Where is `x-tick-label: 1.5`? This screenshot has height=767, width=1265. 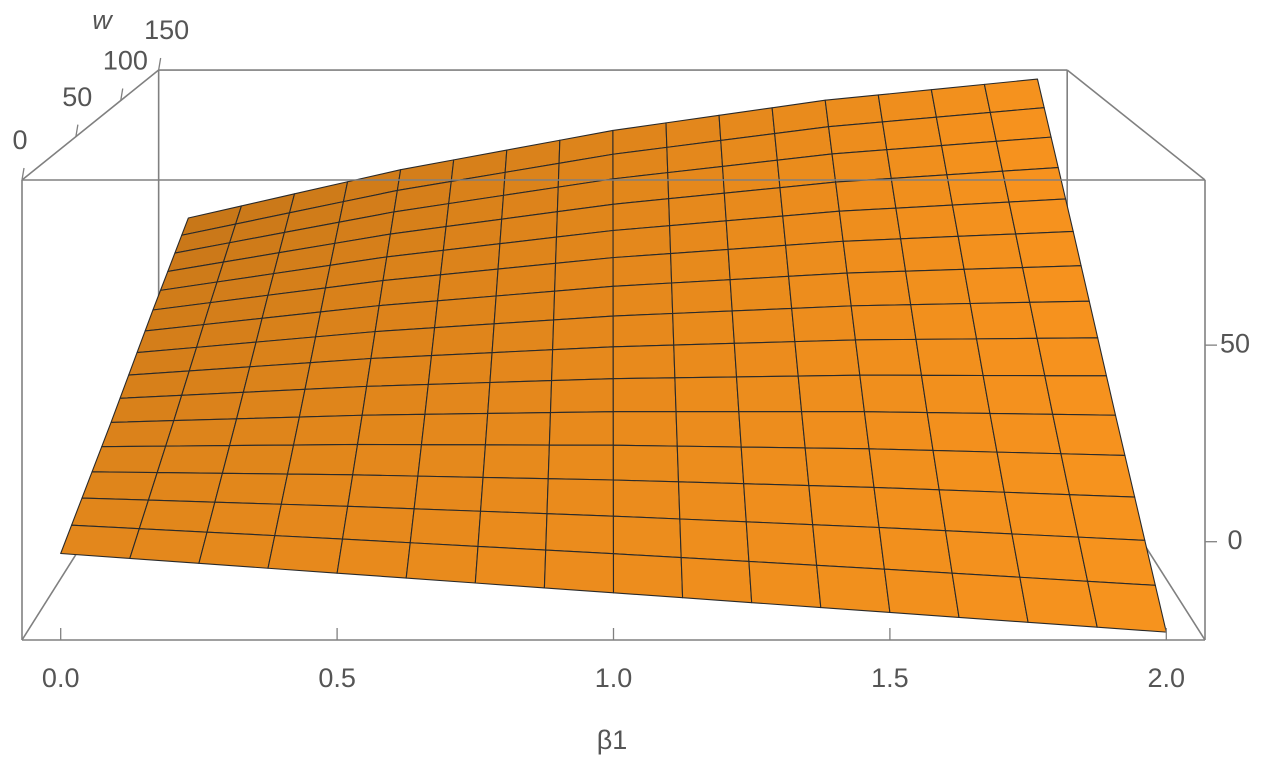 x-tick-label: 1.5 is located at coordinates (890, 678).